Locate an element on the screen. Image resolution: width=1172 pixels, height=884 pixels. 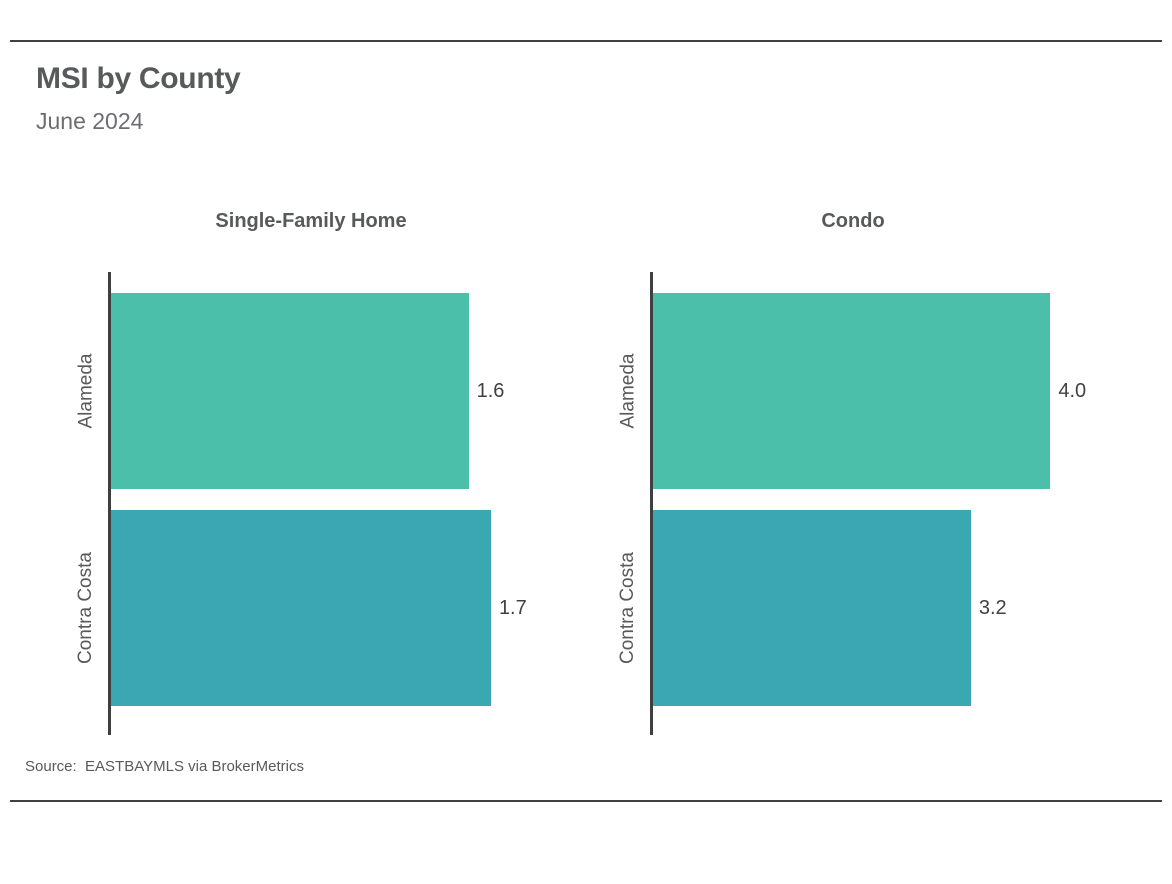
bar-contra-costa-condo is located at coordinates (812, 608).